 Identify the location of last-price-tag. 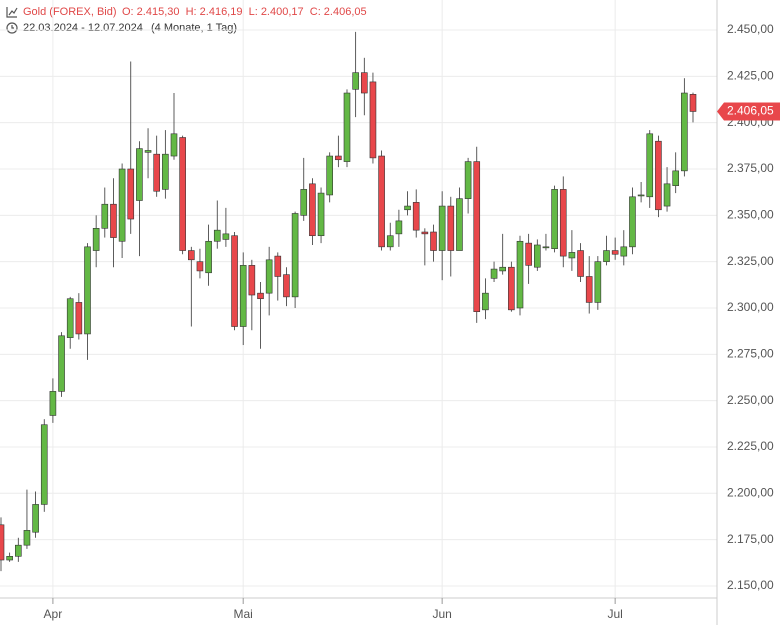
(748, 111).